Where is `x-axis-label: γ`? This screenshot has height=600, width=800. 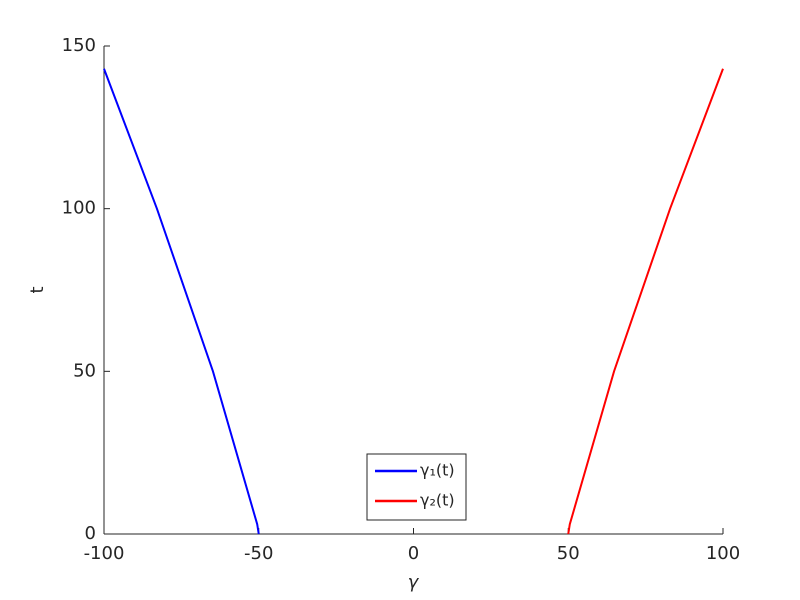
x-axis-label: γ is located at coordinates (414, 582).